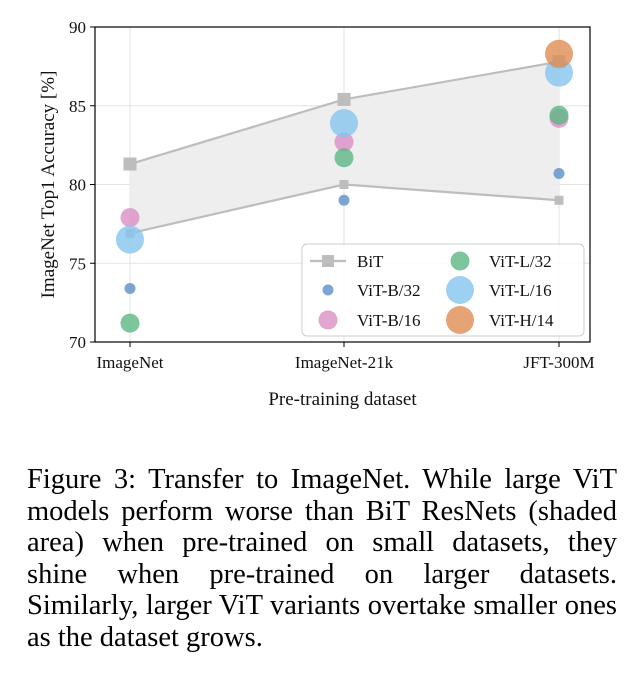  I want to click on legend-label: ViT-L/32, so click(520, 261).